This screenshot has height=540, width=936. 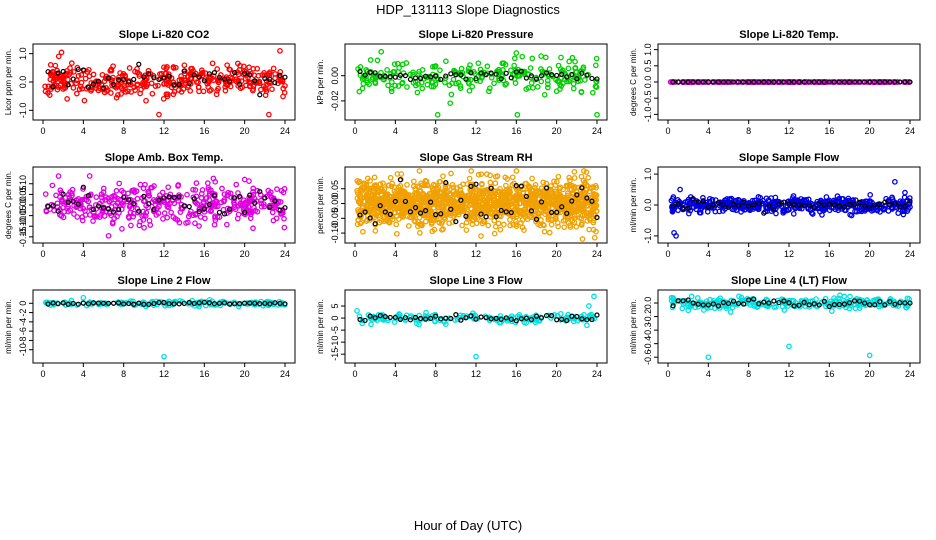 What do you see at coordinates (335, 101) in the screenshot?
I see `y-tick-label: -0.02` at bounding box center [335, 101].